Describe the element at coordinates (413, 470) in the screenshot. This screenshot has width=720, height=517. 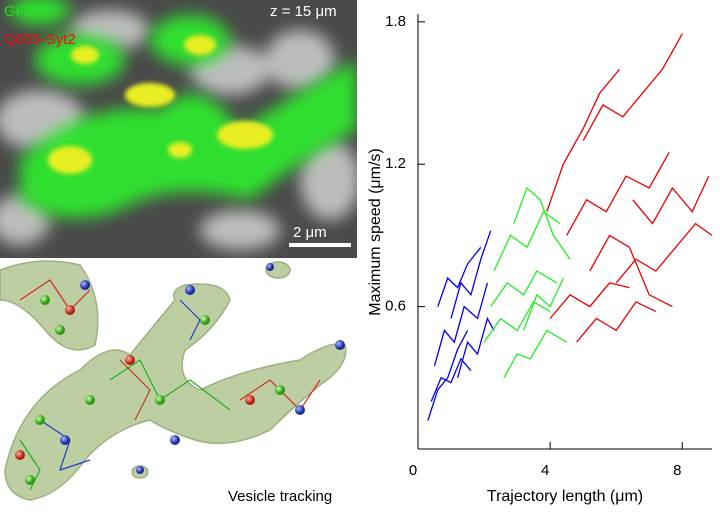
I see `x-tick-label: 0` at that location.